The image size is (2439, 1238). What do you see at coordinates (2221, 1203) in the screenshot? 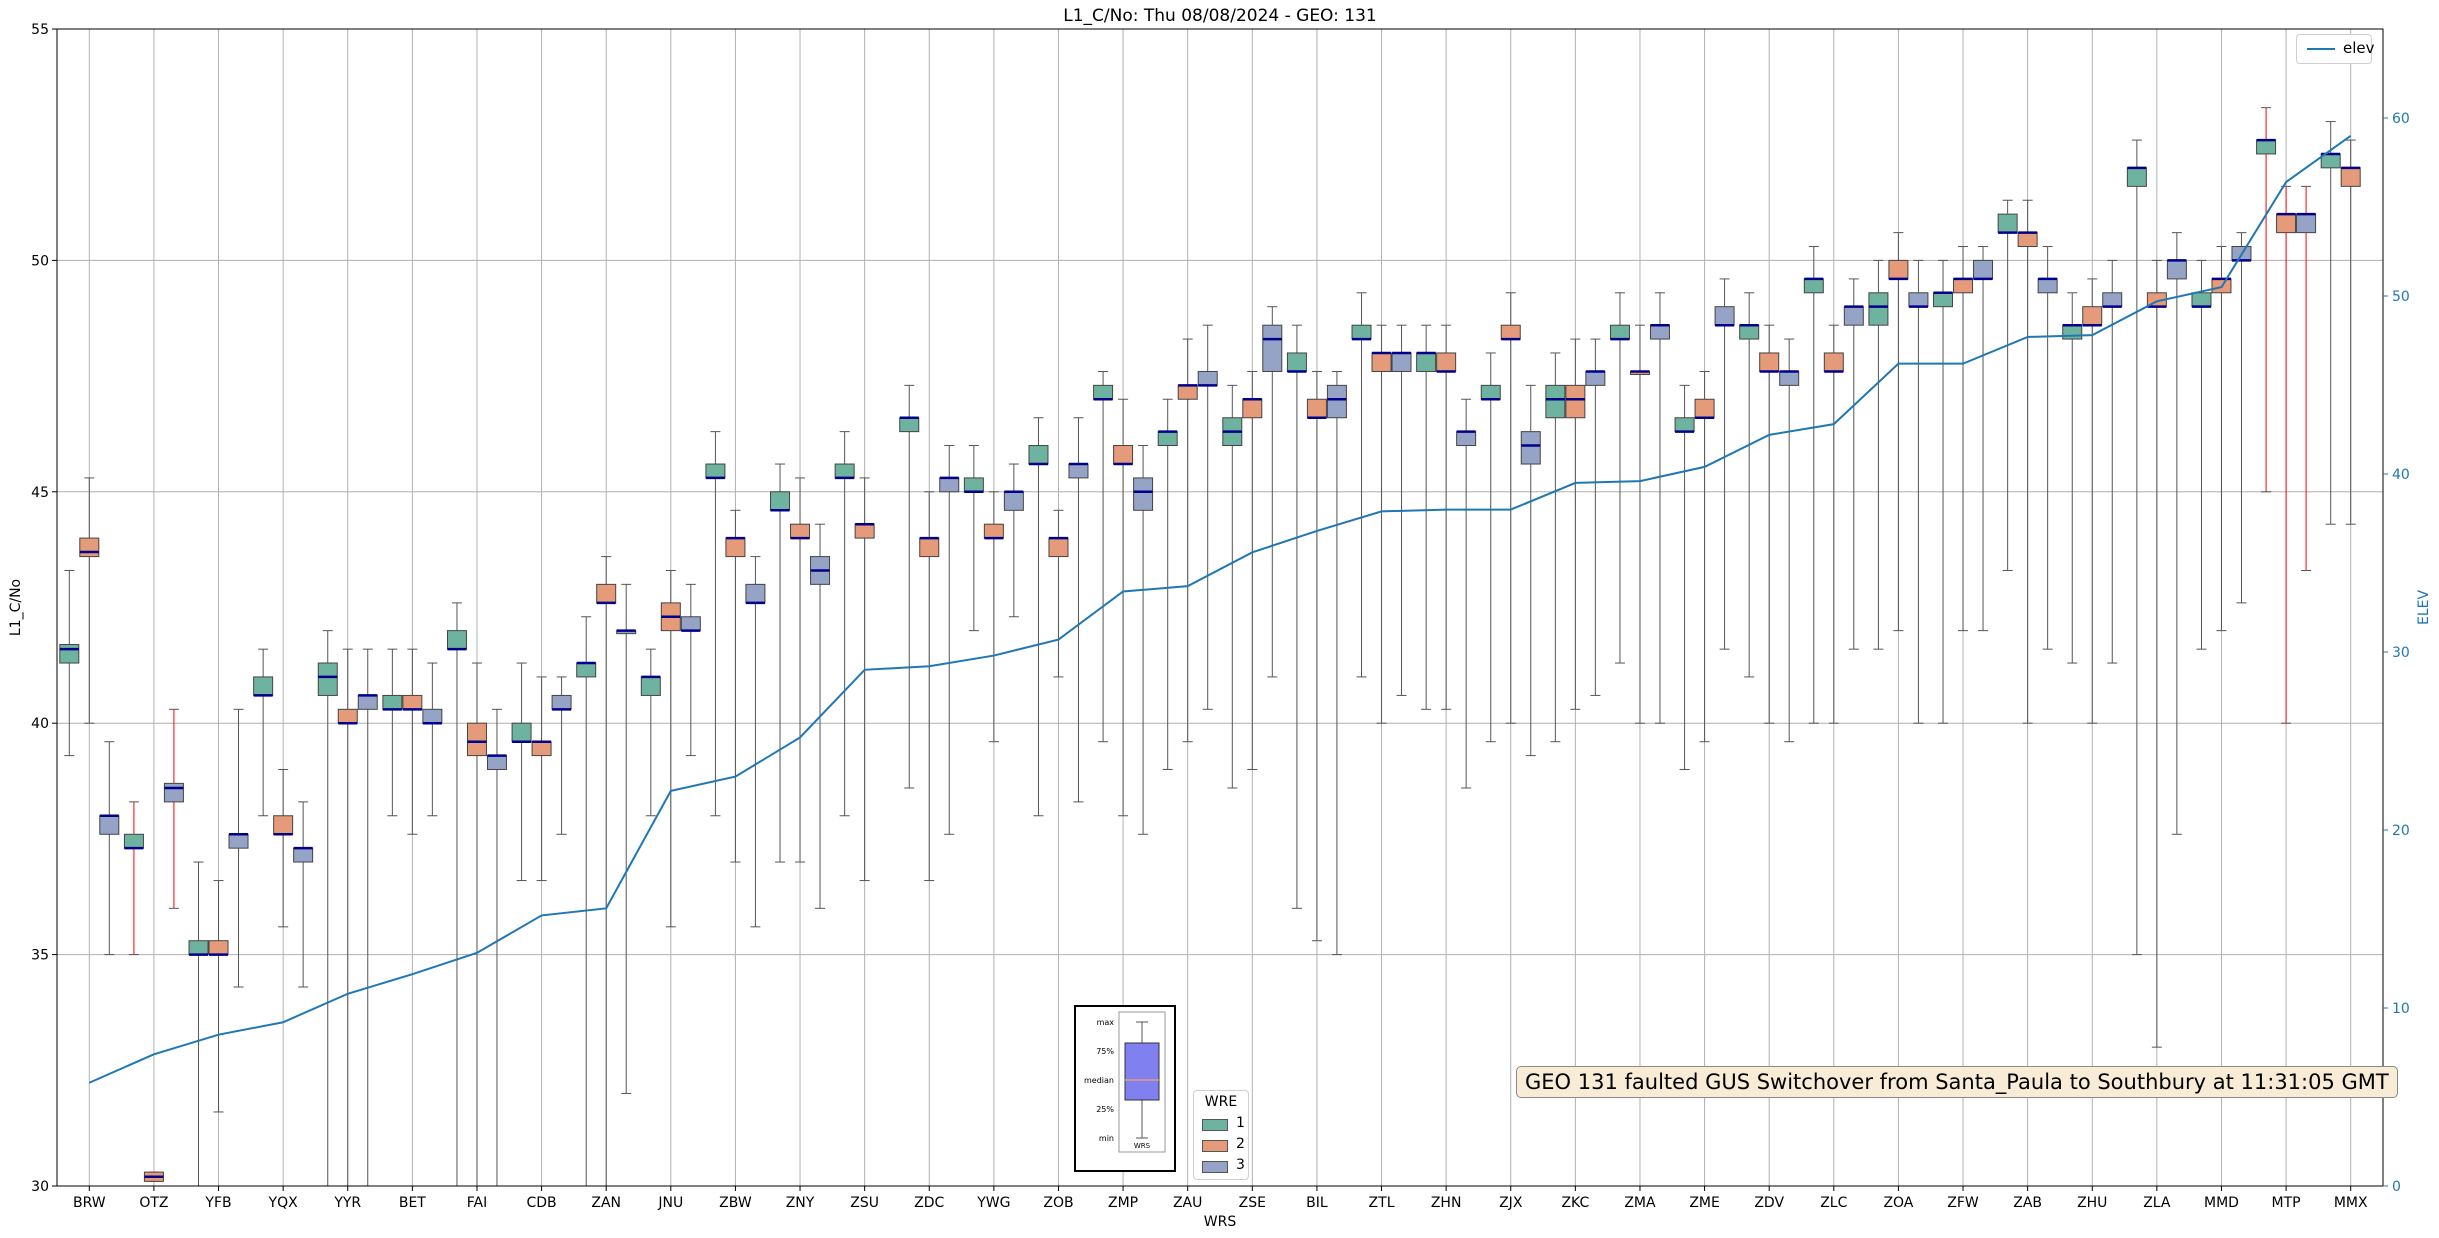
I see `x-tick-label: MMD` at bounding box center [2221, 1203].